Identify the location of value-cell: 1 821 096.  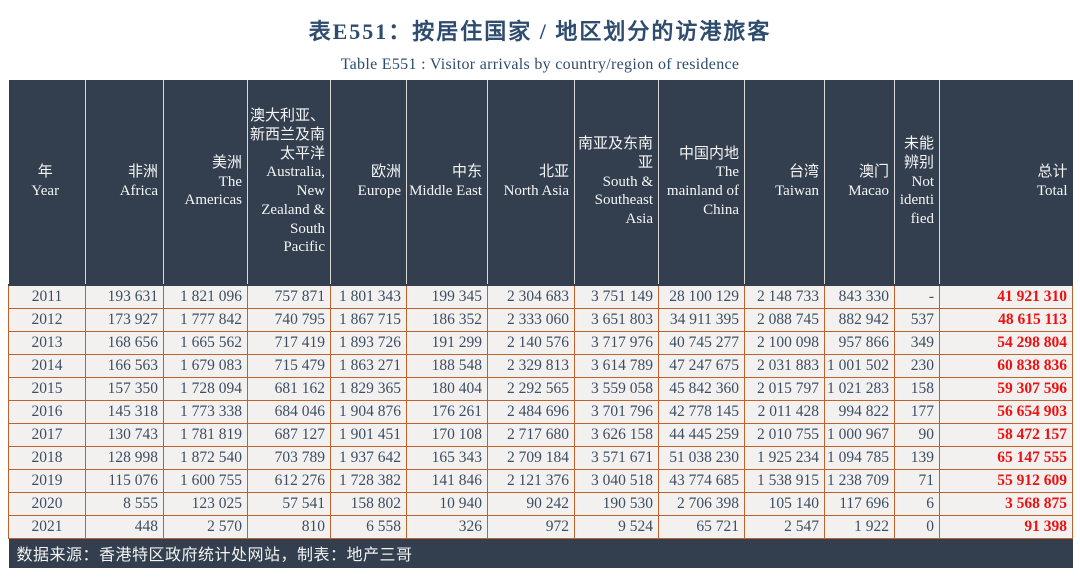
(205, 296).